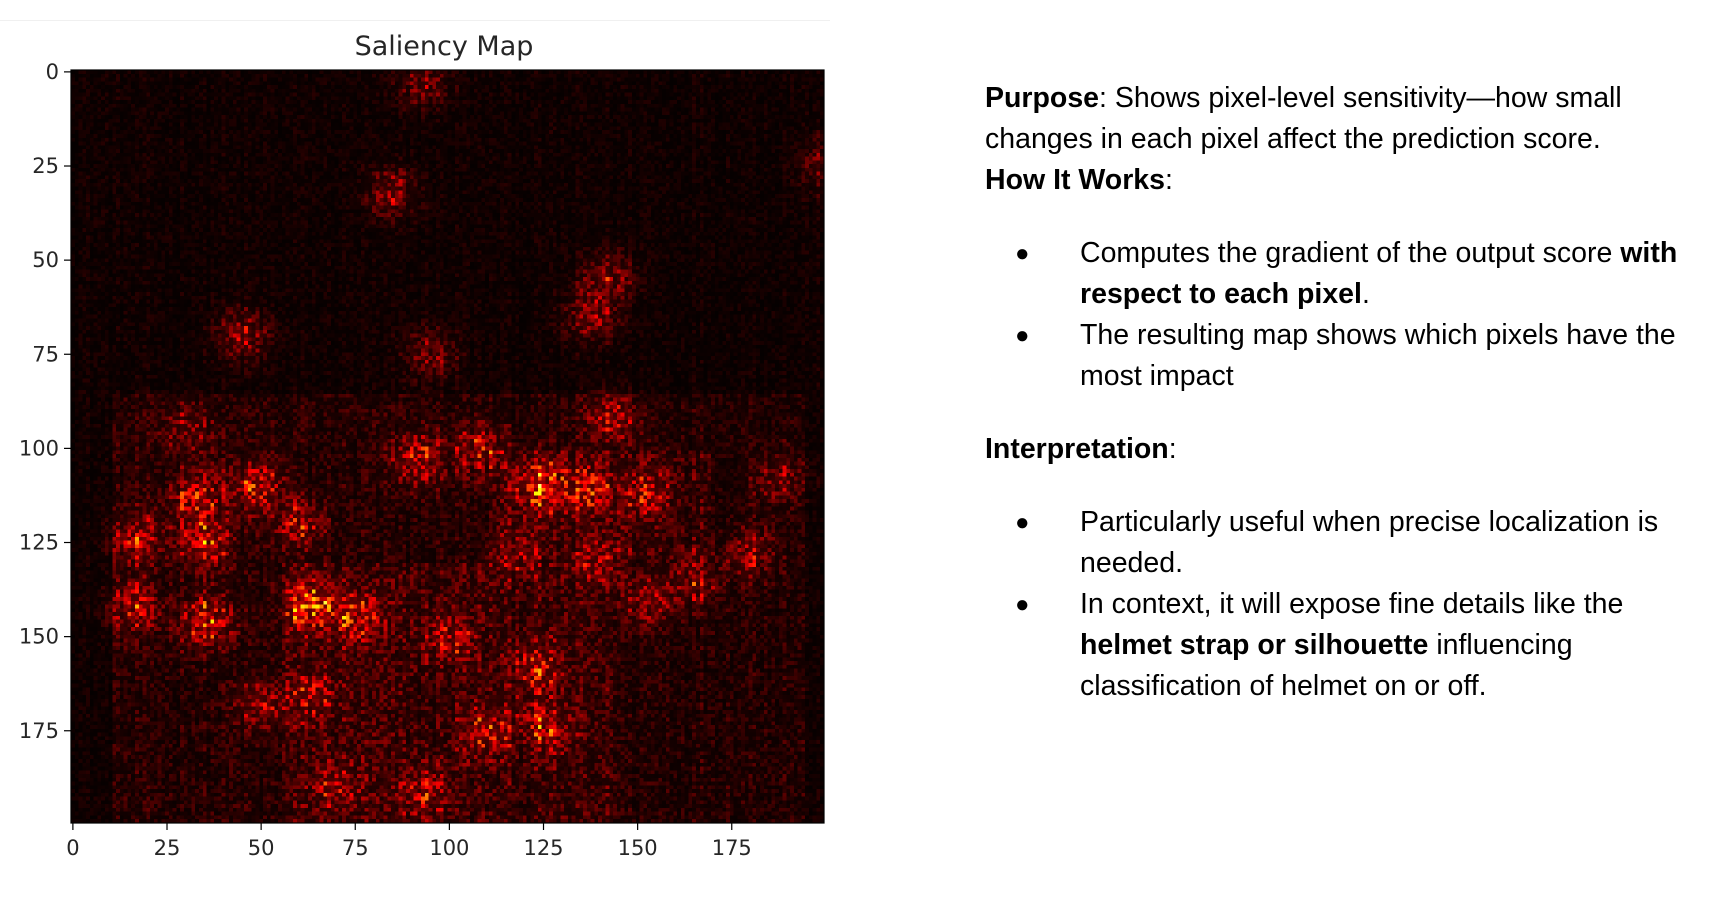 The image size is (1726, 910). What do you see at coordinates (1379, 273) in the screenshot?
I see `list-item-emphasis: with respect to each pixel` at bounding box center [1379, 273].